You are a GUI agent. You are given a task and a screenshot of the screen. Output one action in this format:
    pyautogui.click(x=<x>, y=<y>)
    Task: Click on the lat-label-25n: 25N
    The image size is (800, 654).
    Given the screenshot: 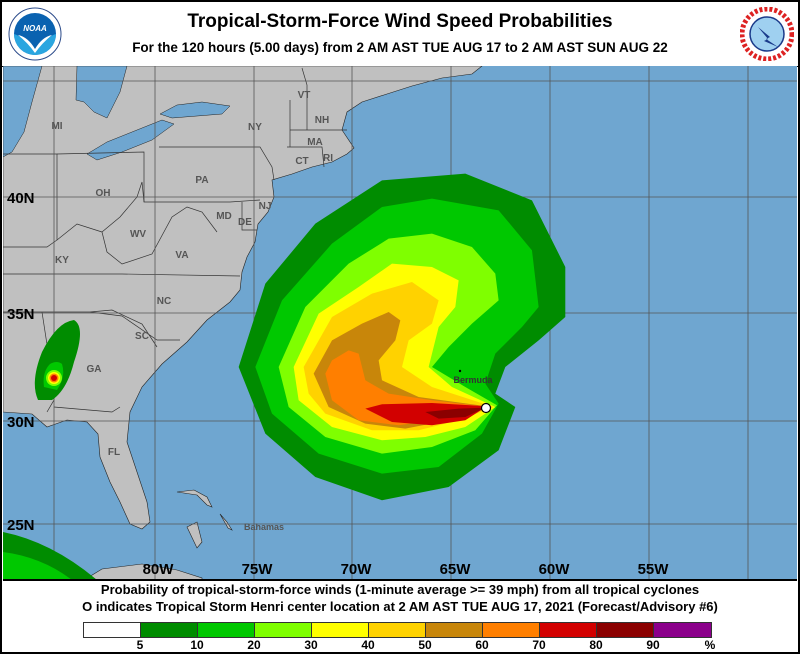 What is the action you would take?
    pyautogui.click(x=21, y=525)
    